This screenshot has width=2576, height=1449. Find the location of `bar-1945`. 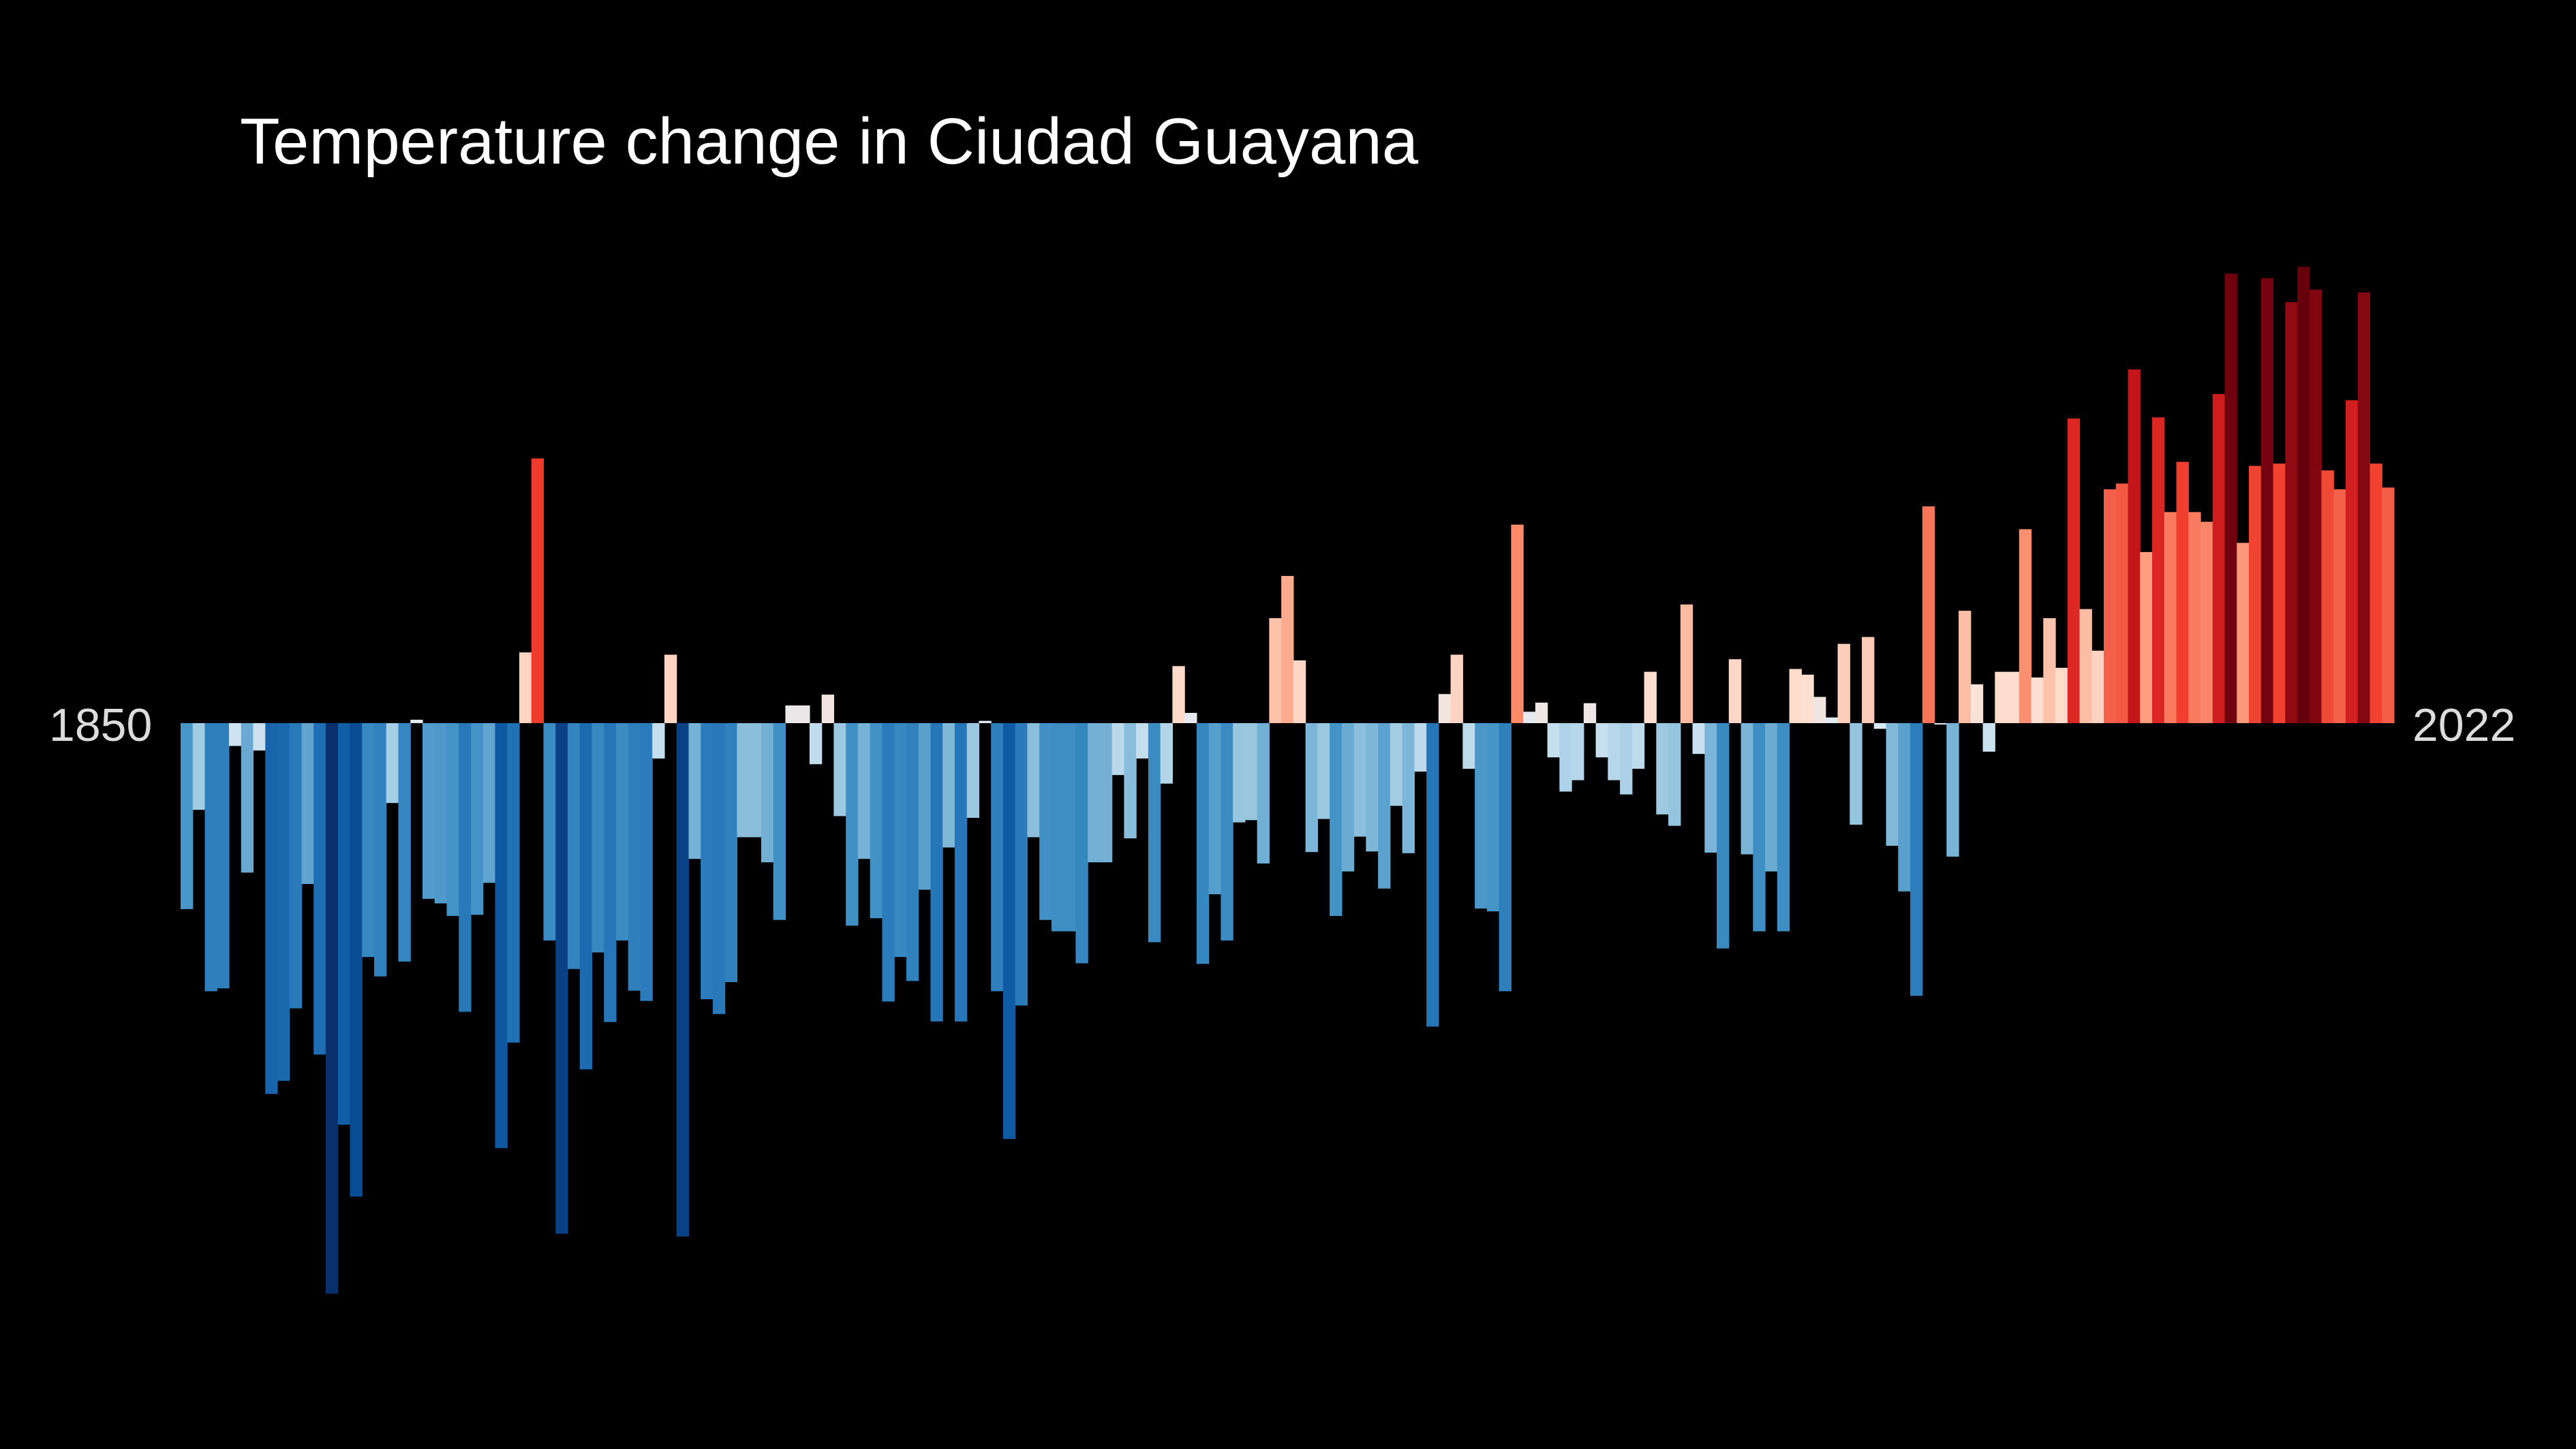

bar-1945 is located at coordinates (1336, 819).